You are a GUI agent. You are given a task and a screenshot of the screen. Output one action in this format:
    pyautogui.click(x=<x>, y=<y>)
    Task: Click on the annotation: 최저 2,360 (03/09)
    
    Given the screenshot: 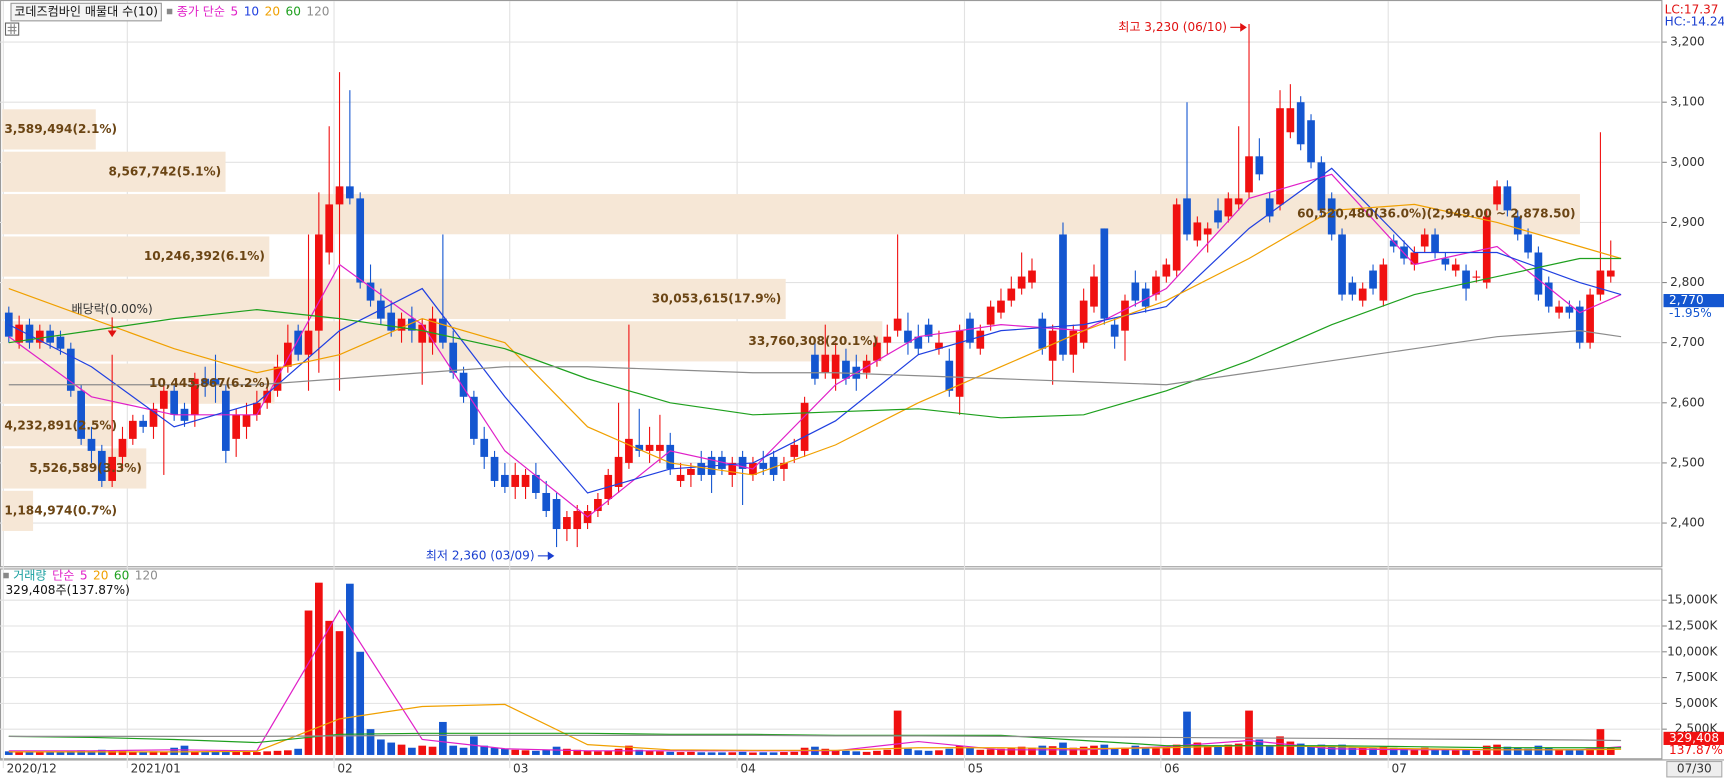 What is the action you would take?
    pyautogui.click(x=480, y=555)
    